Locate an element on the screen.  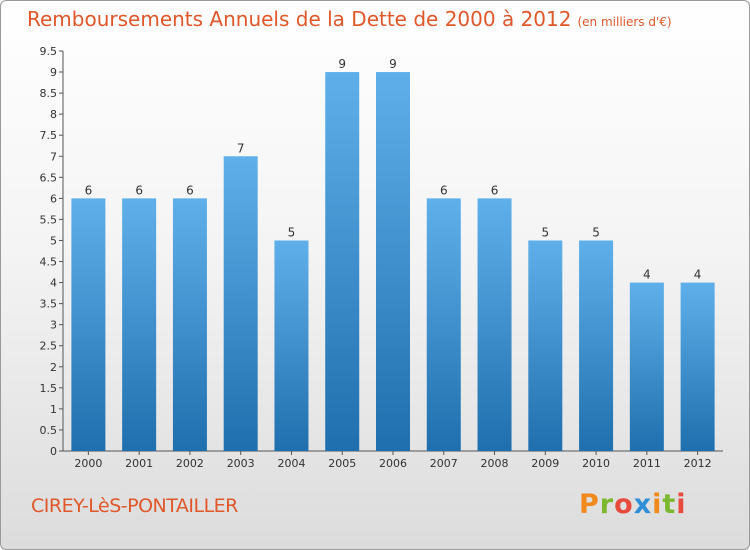
x-tick-label: 2010 is located at coordinates (596, 463).